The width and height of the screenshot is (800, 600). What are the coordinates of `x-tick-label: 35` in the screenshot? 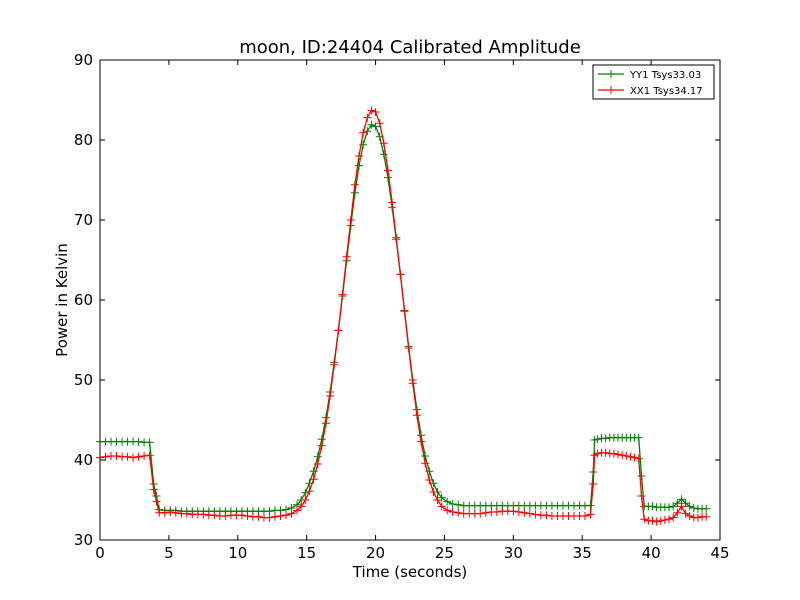 It's located at (582, 553).